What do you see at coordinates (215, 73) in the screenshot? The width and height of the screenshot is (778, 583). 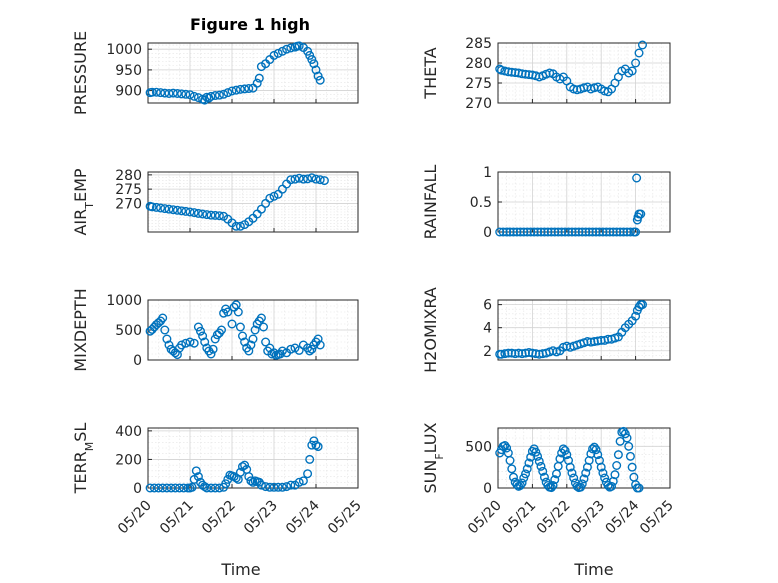 I see `panel-pressure: 900 950 1000 PRESSURE` at bounding box center [215, 73].